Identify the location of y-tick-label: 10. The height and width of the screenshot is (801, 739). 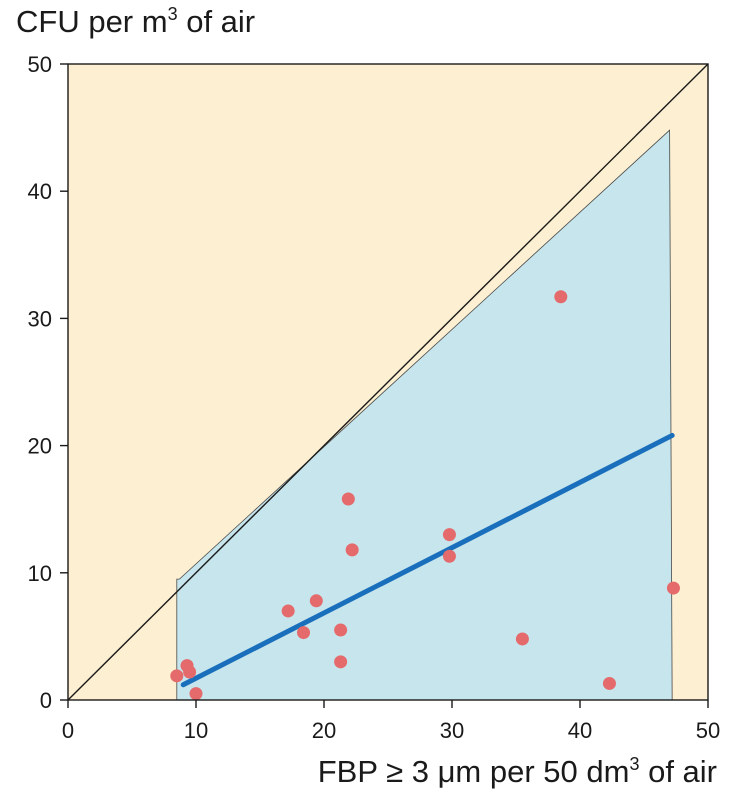
(40, 573).